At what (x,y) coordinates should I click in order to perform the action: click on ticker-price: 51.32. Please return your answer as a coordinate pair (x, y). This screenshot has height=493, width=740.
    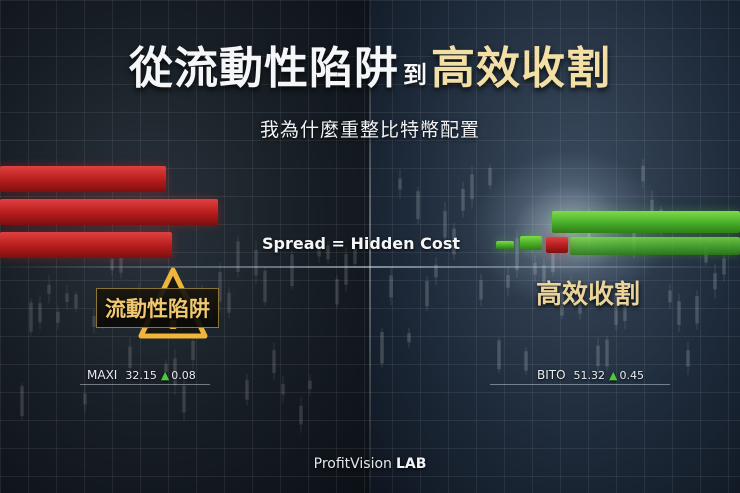
    Looking at the image, I should click on (589, 375).